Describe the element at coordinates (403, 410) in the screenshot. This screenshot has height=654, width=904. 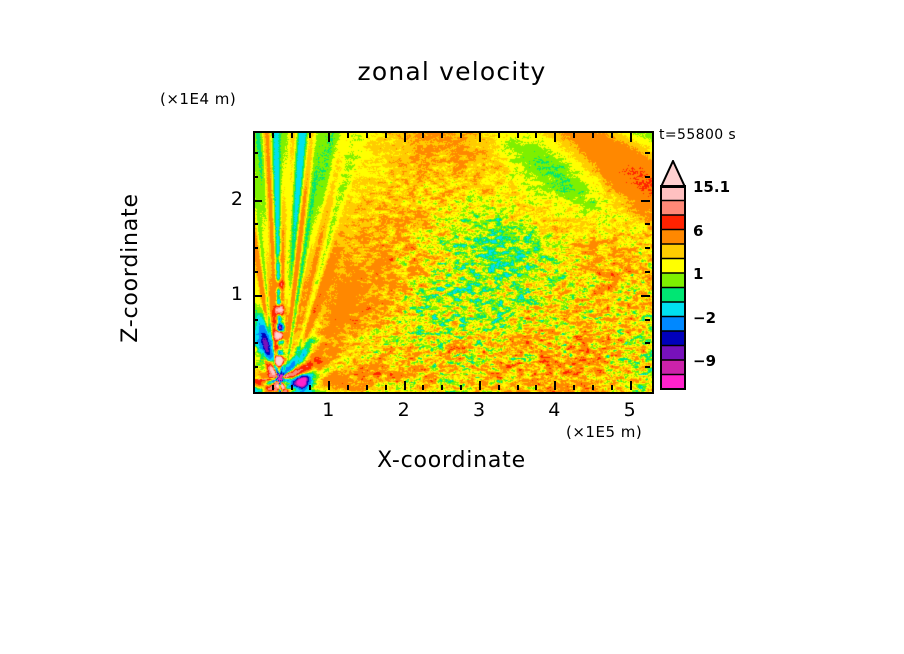
I see `x-tick-label: 2` at that location.